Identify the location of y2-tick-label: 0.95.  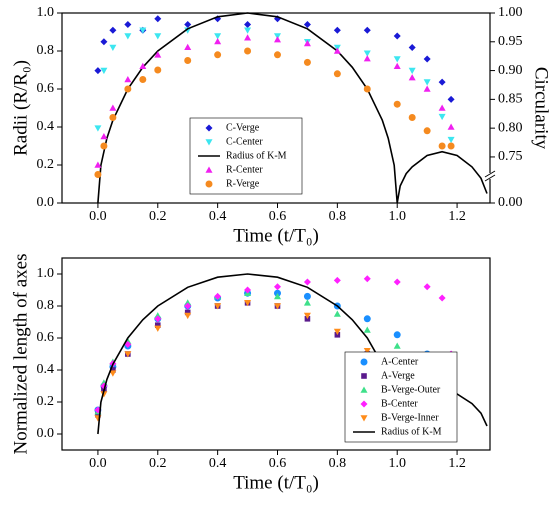
(510, 41).